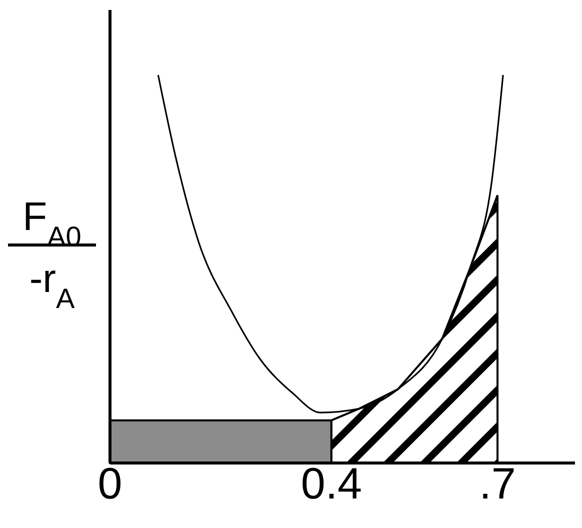  What do you see at coordinates (497, 483) in the screenshot?
I see `x-tick-label: .7` at bounding box center [497, 483].